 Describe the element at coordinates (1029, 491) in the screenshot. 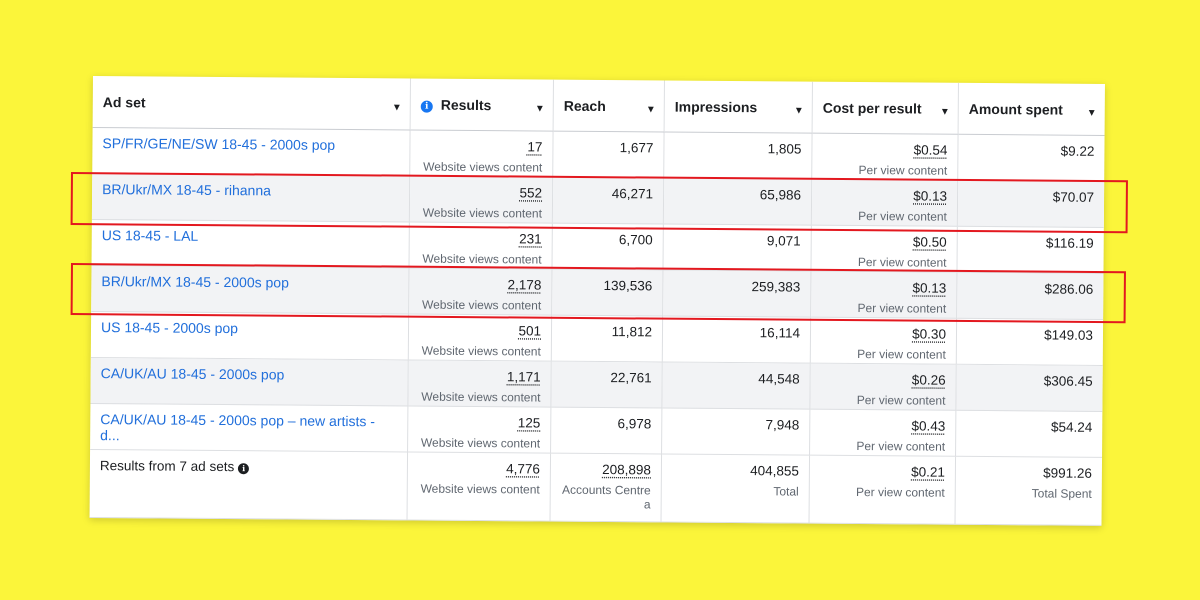

I see `summary-amount-spent: $991.26 Total Spent` at that location.